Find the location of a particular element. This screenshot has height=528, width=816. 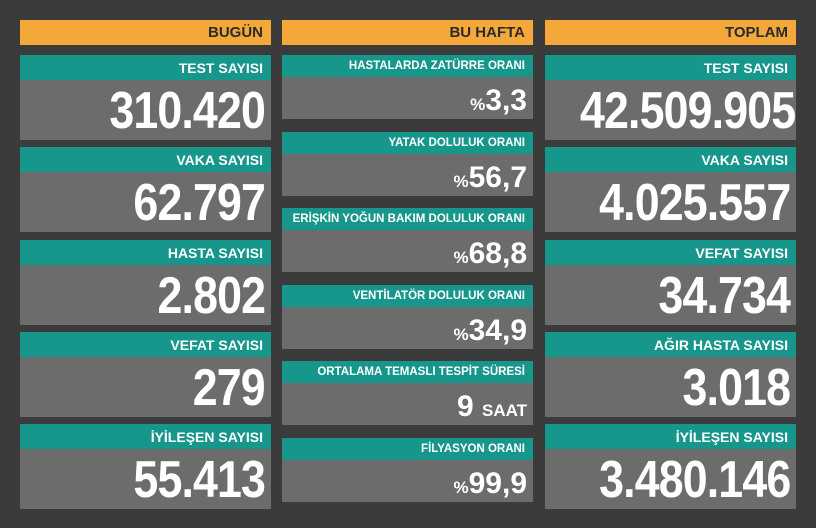

value: 34.734 is located at coordinates (724, 295).